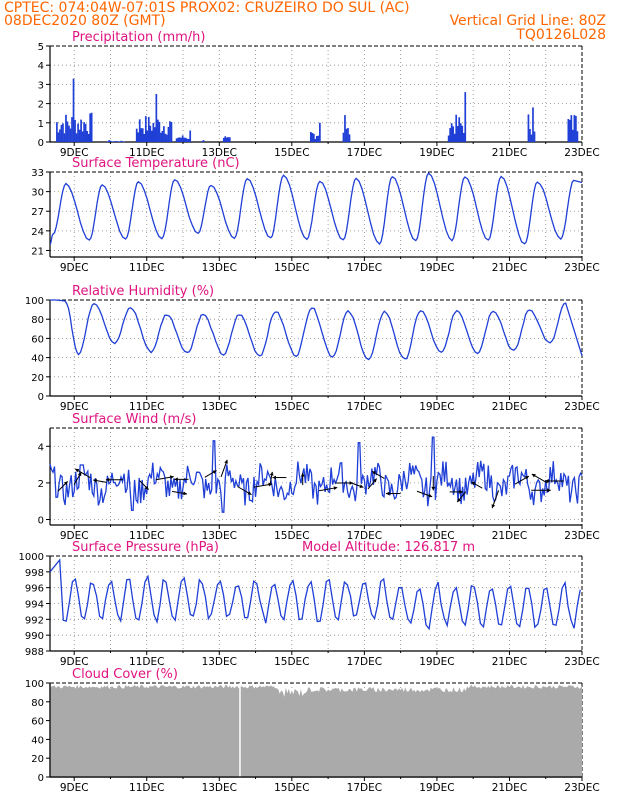  I want to click on y-tick-label: 988, so click(34, 652).